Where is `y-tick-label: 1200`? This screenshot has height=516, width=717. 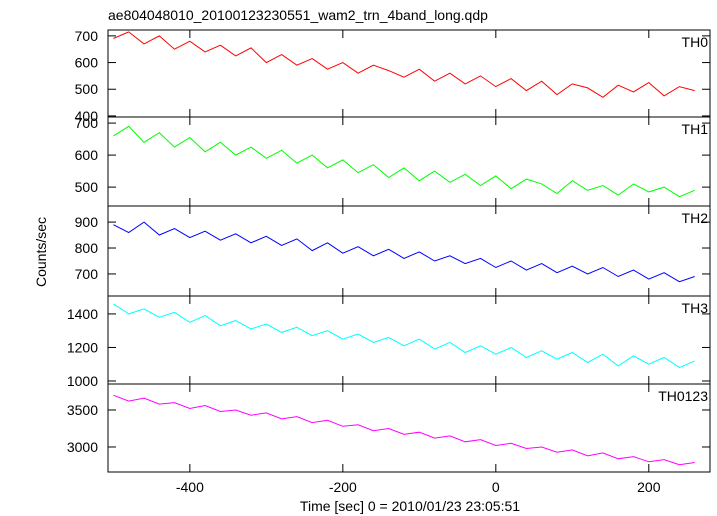 y-tick-label: 1200 is located at coordinates (82, 347).